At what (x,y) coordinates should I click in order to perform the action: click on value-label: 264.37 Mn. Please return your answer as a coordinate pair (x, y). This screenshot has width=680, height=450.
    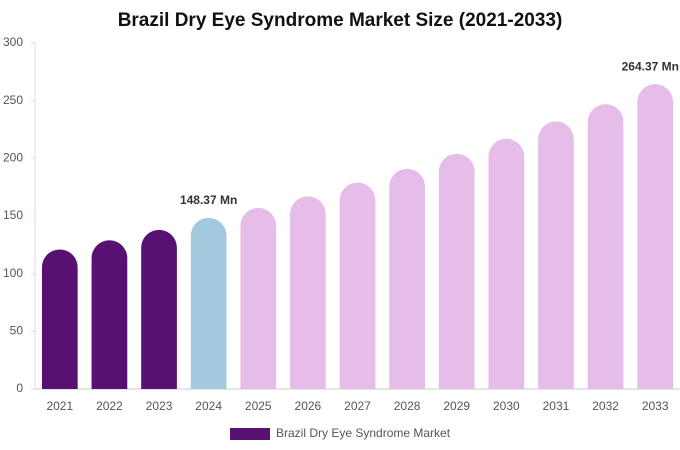
    Looking at the image, I should click on (650, 66).